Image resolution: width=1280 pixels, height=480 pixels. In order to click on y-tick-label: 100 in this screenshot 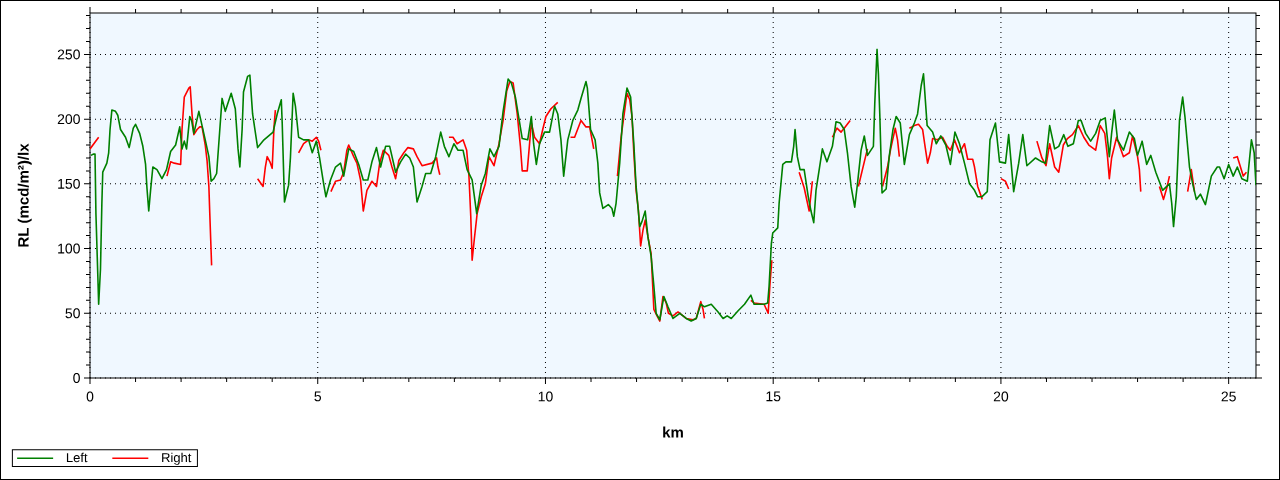, I will do `click(69, 248)`.